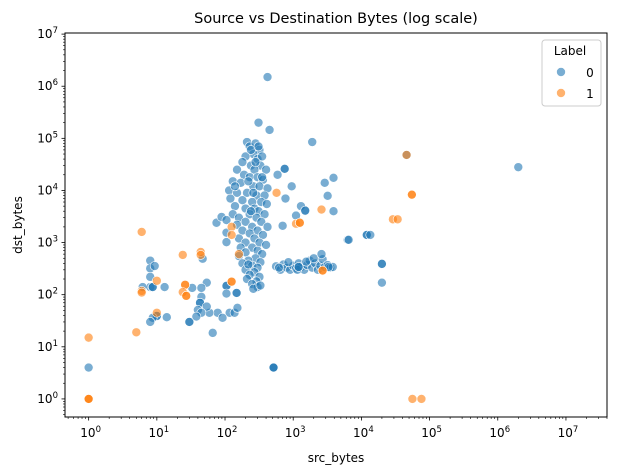 This screenshot has width=617, height=475. What do you see at coordinates (570, 51) in the screenshot?
I see `legend-title: Label` at bounding box center [570, 51].